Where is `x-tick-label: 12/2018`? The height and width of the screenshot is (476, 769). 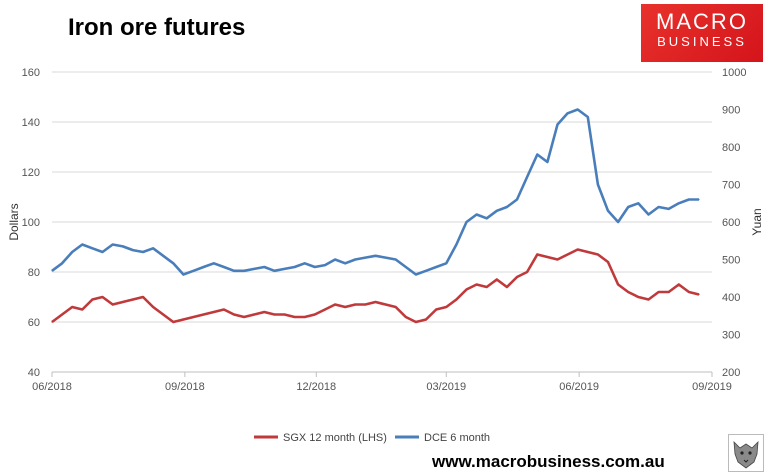 x-tick-label: 12/2018 is located at coordinates (316, 387).